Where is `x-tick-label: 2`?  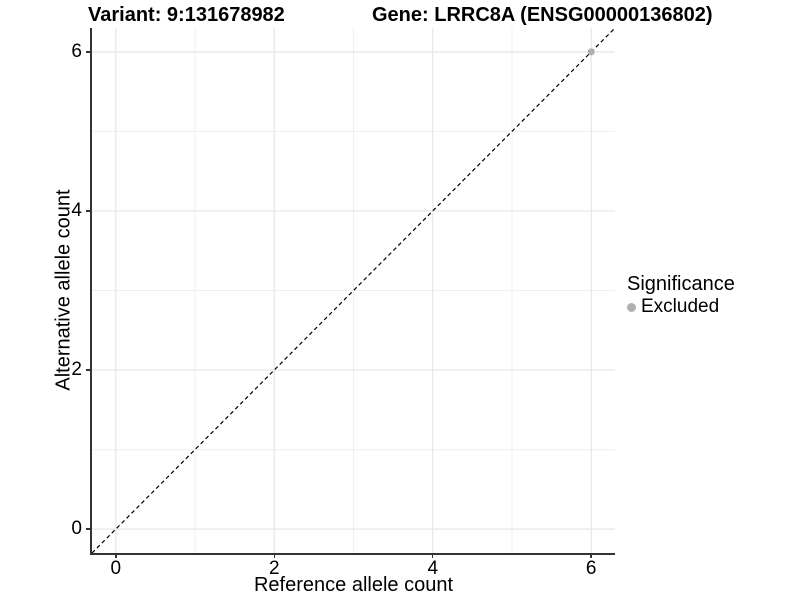 x-tick-label: 2 is located at coordinates (274, 568).